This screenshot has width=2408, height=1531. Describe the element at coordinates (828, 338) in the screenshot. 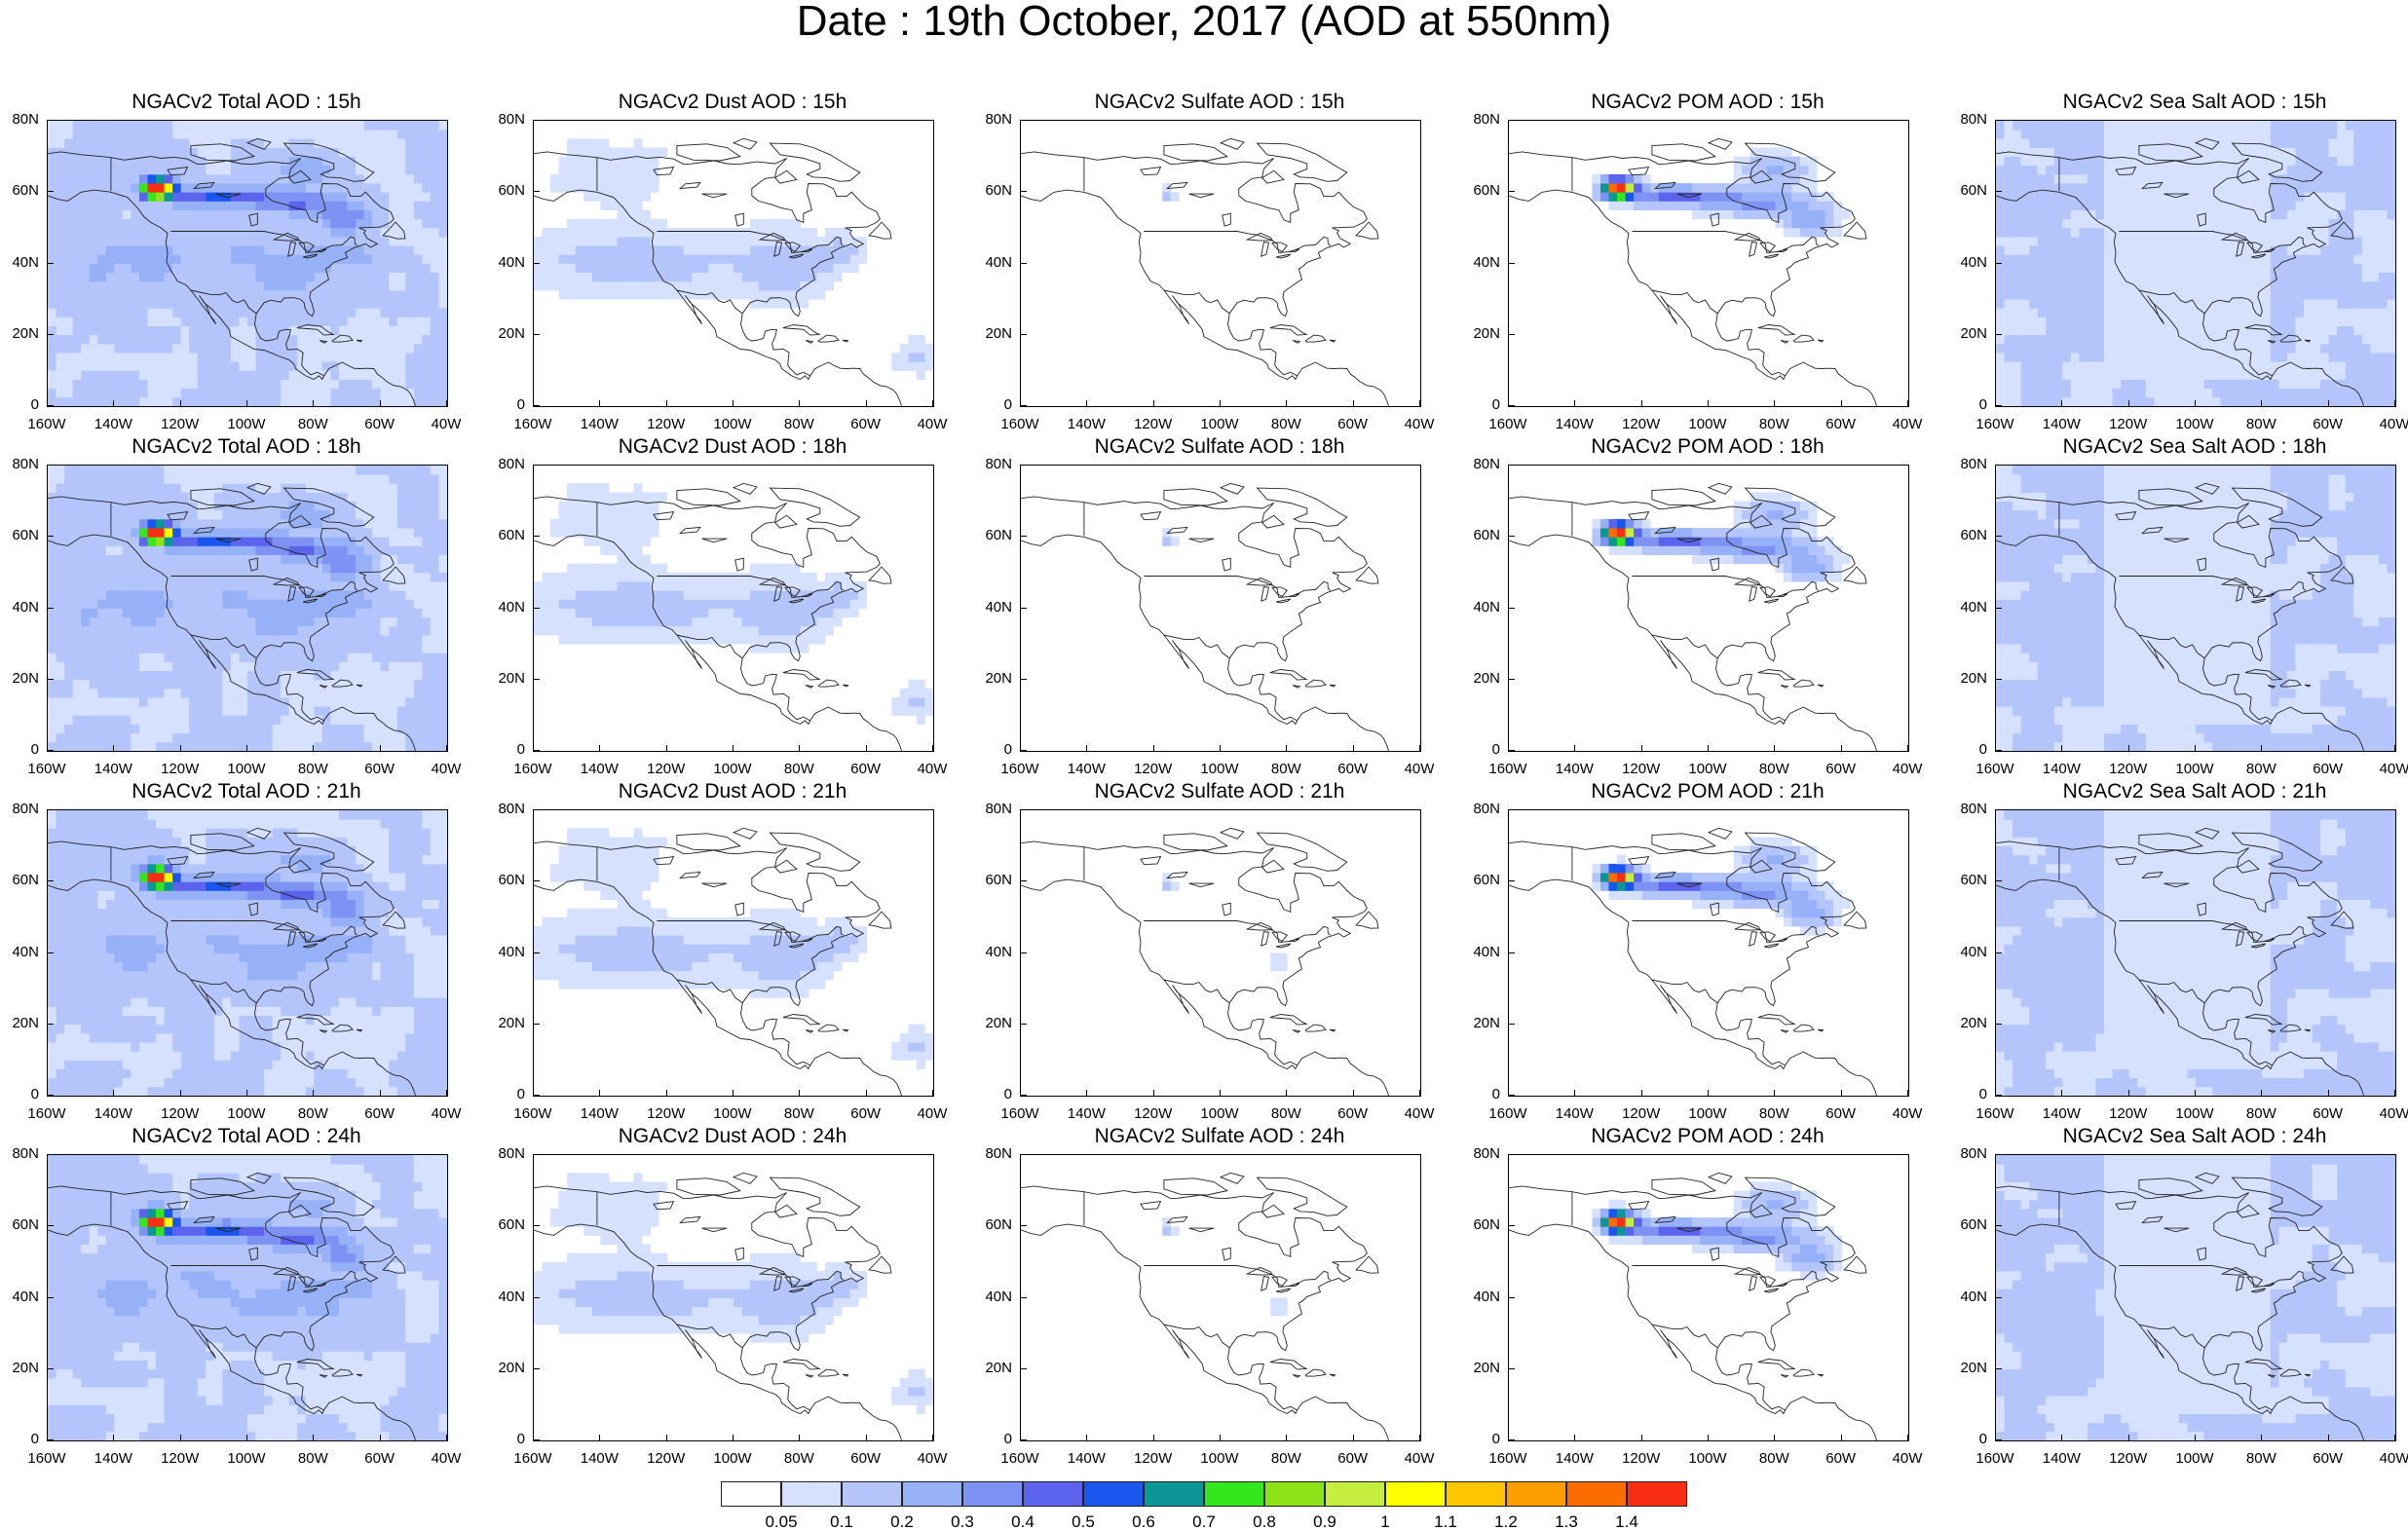

I see `island` at that location.